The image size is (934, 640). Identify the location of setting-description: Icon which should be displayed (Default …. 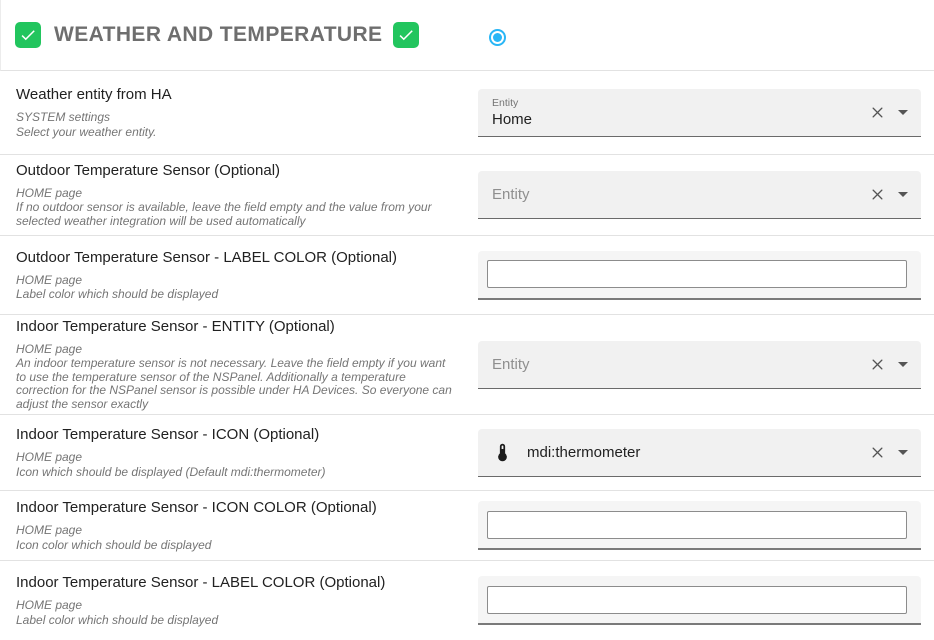
(171, 471).